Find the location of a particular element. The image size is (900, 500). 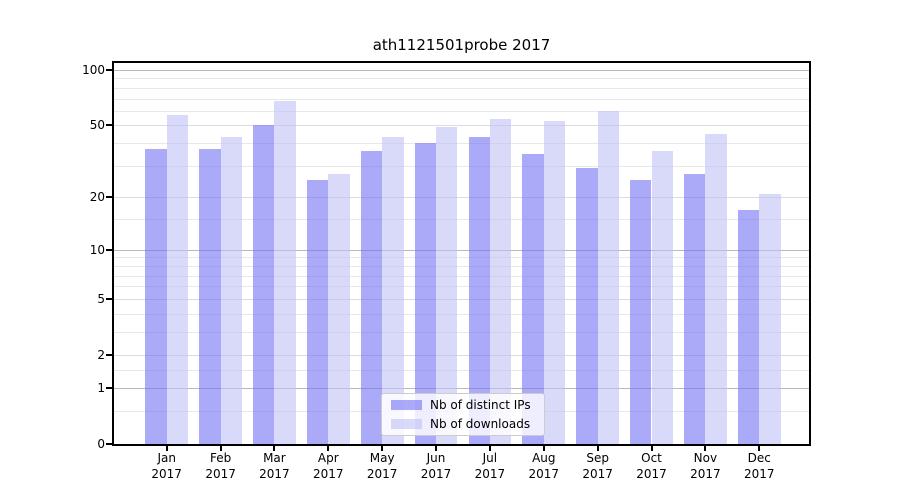

bar-distinct-ips-sep is located at coordinates (587, 306).